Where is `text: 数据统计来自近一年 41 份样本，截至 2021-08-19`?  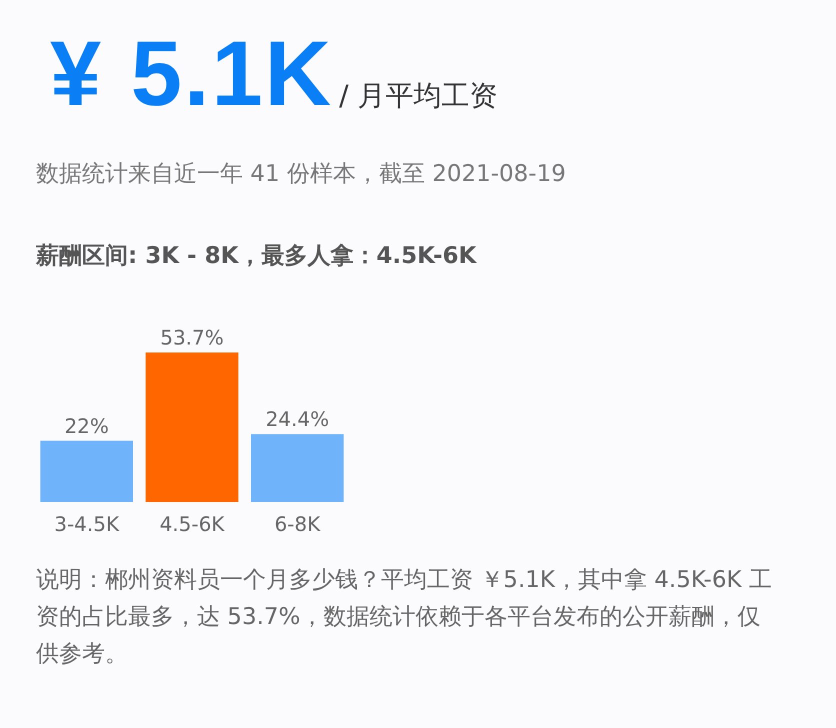
text: 数据统计来自近一年 41 份样本，截至 2021-08-19 is located at coordinates (301, 174).